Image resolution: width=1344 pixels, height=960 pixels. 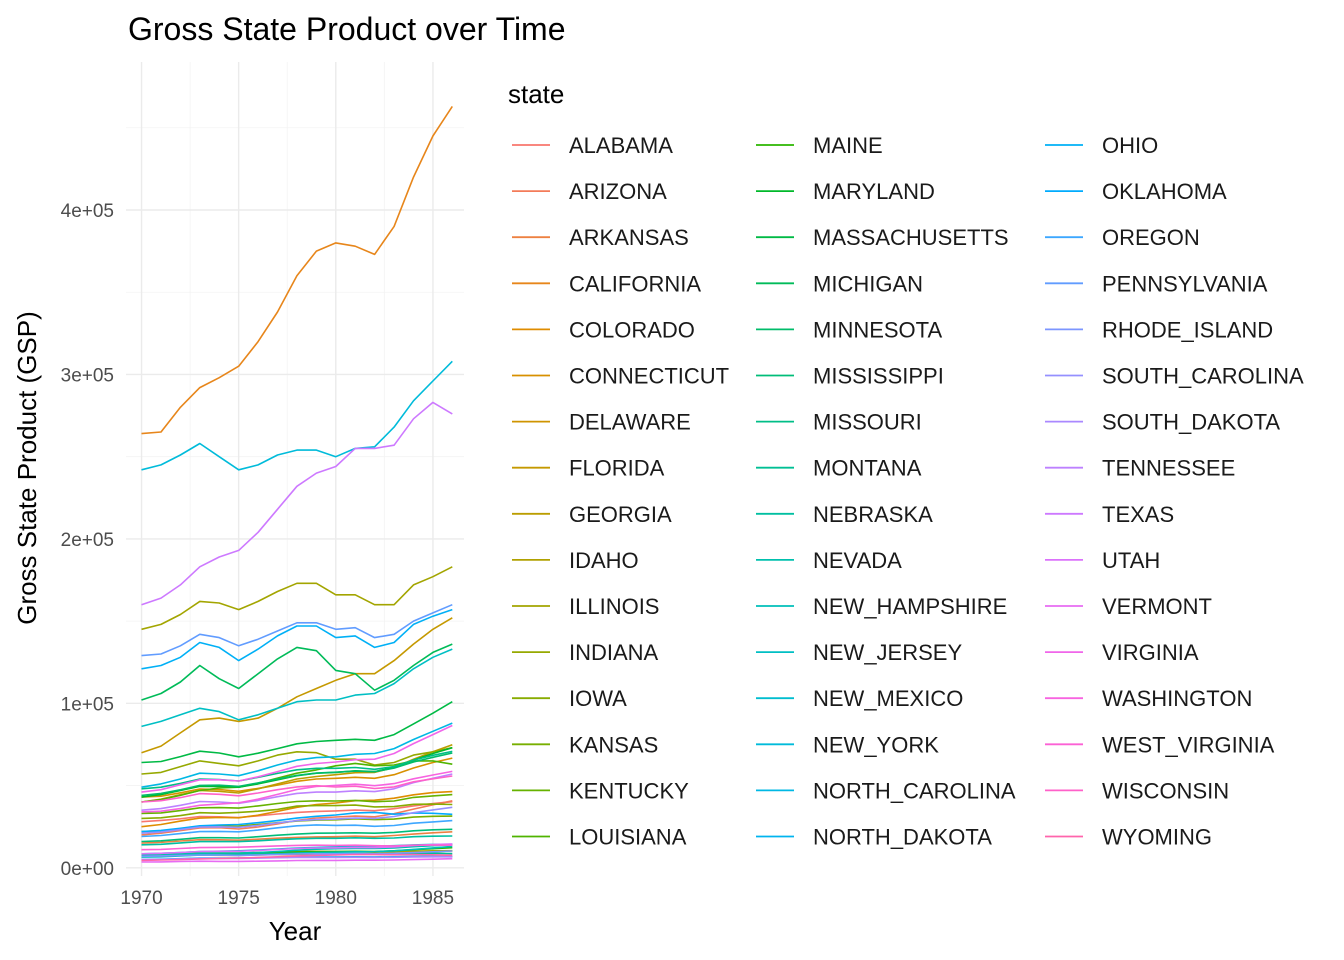 I want to click on series-line-missouri, so click(x=297, y=770).